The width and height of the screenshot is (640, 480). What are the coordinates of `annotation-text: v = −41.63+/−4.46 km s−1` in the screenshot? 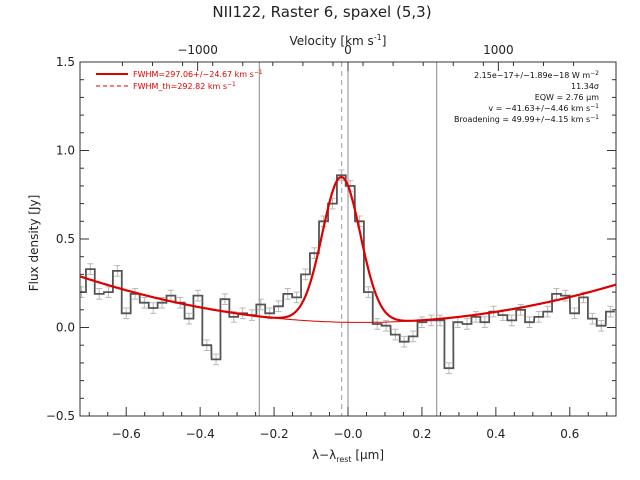 It's located at (543, 108).